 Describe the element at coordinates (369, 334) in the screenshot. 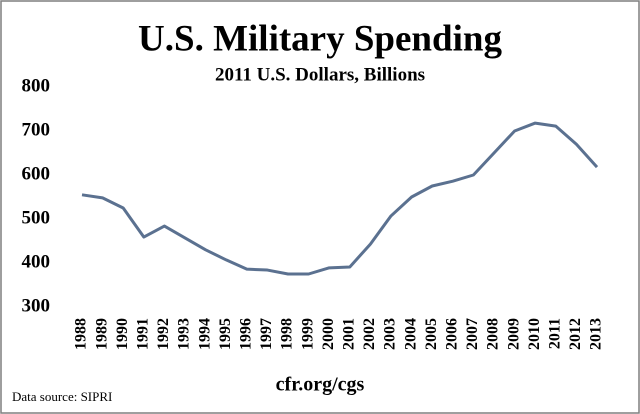

I see `x-tick-label: 2002` at that location.